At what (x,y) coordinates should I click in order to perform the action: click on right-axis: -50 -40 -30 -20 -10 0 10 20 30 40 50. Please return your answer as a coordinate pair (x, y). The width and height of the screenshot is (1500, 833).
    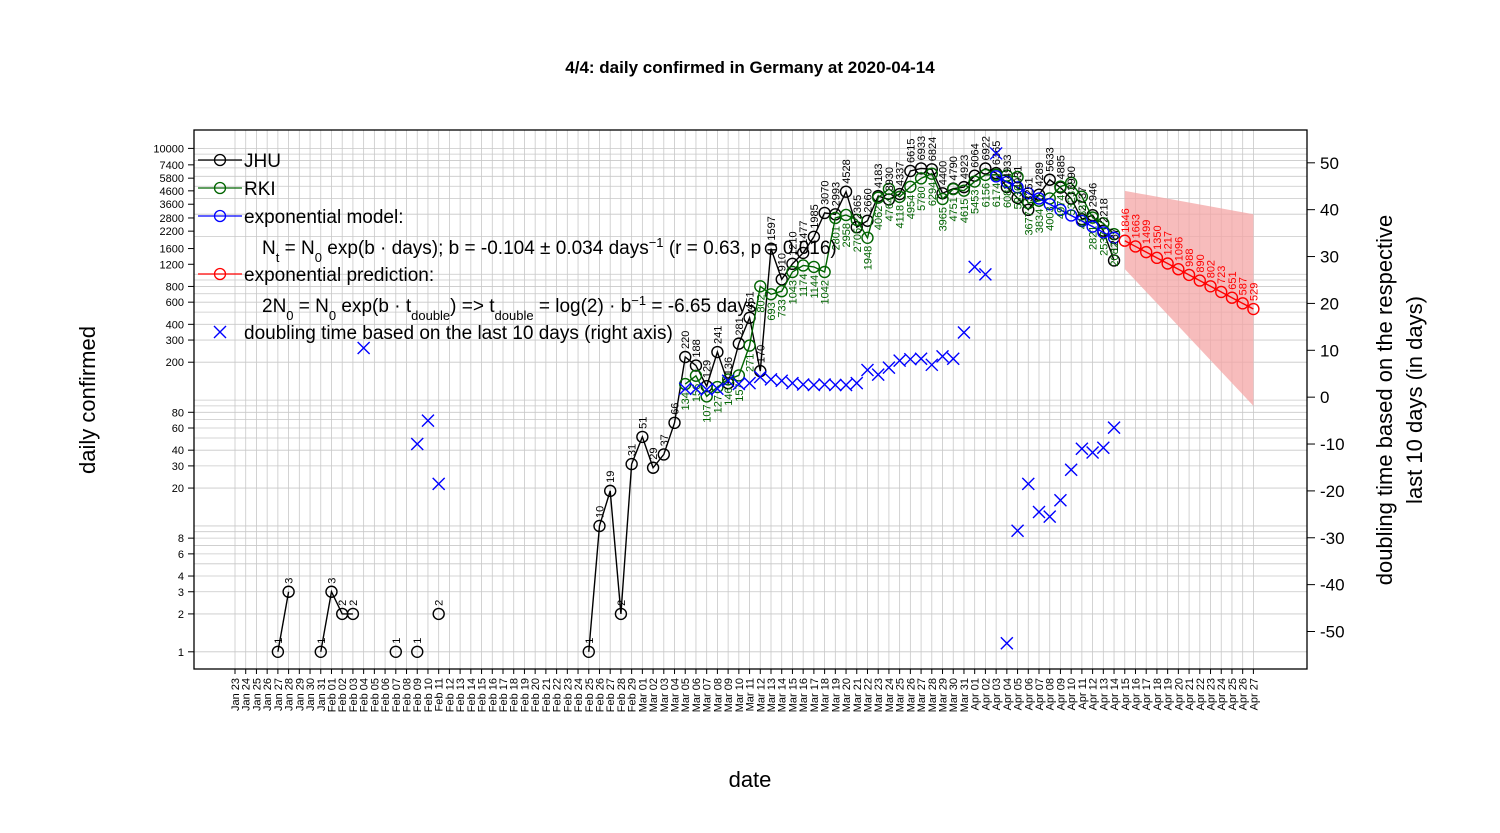
    Looking at the image, I should click on (1326, 398).